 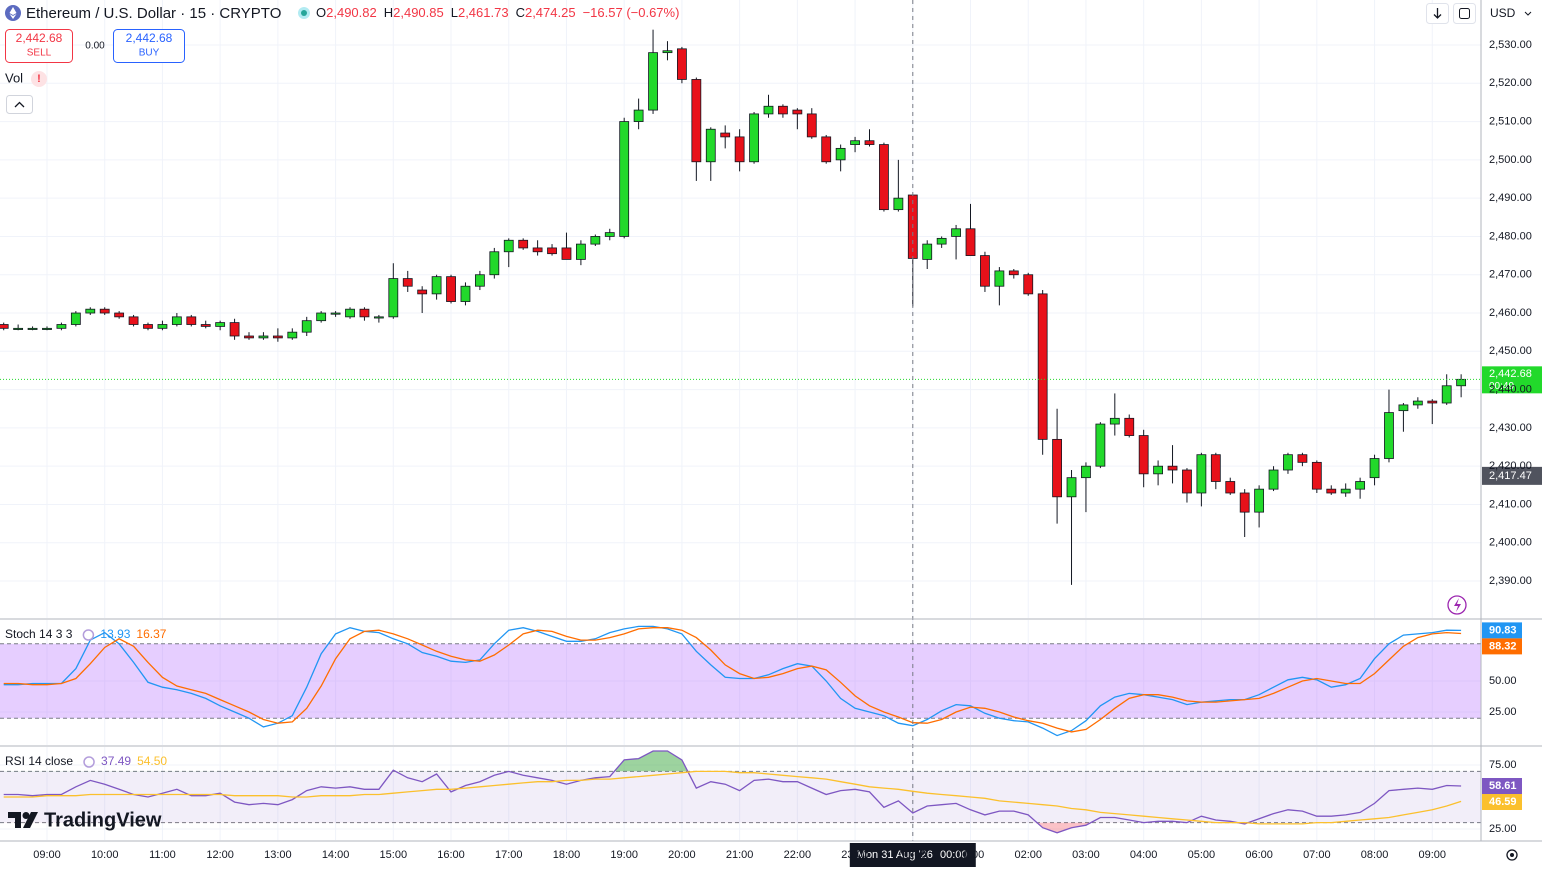 I want to click on x-tick-label: 23:00, so click(x=855, y=855).